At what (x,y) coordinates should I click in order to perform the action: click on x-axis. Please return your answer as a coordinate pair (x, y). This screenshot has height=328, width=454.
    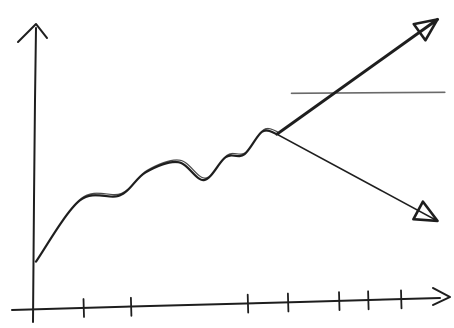
    Looking at the image, I should click on (231, 302).